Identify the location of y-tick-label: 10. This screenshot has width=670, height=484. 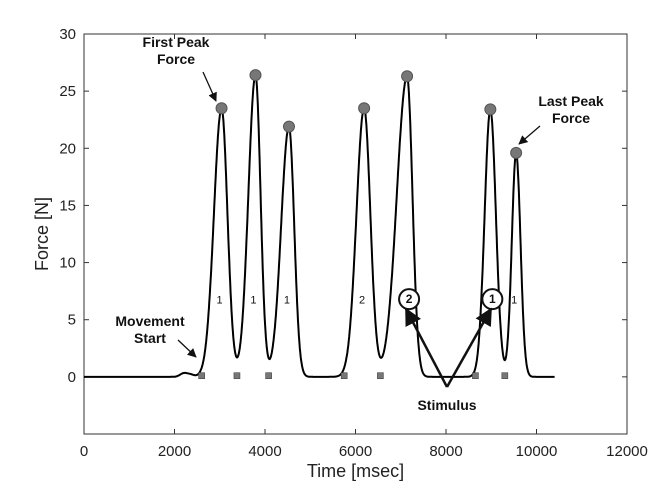
(67, 263).